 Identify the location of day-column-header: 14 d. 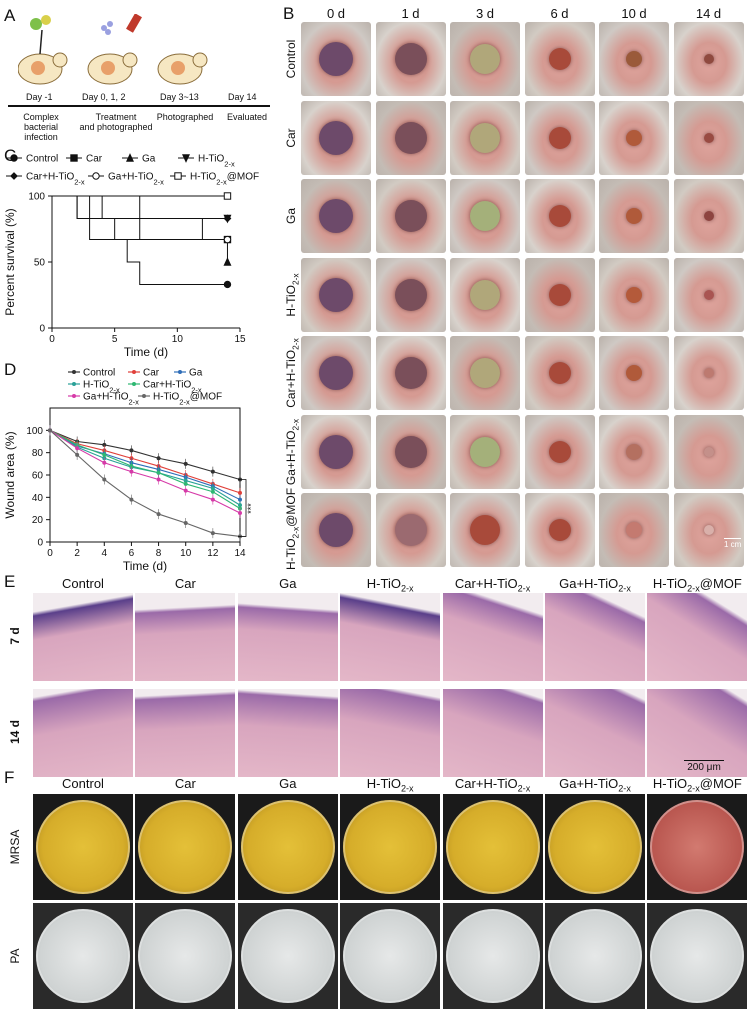
(708, 13).